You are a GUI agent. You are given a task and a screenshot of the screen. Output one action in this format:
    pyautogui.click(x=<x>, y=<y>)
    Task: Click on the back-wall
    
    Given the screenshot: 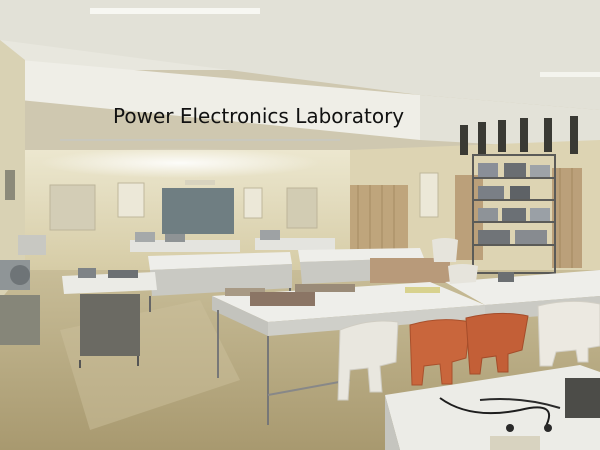 What is the action you would take?
    pyautogui.click(x=185, y=209)
    